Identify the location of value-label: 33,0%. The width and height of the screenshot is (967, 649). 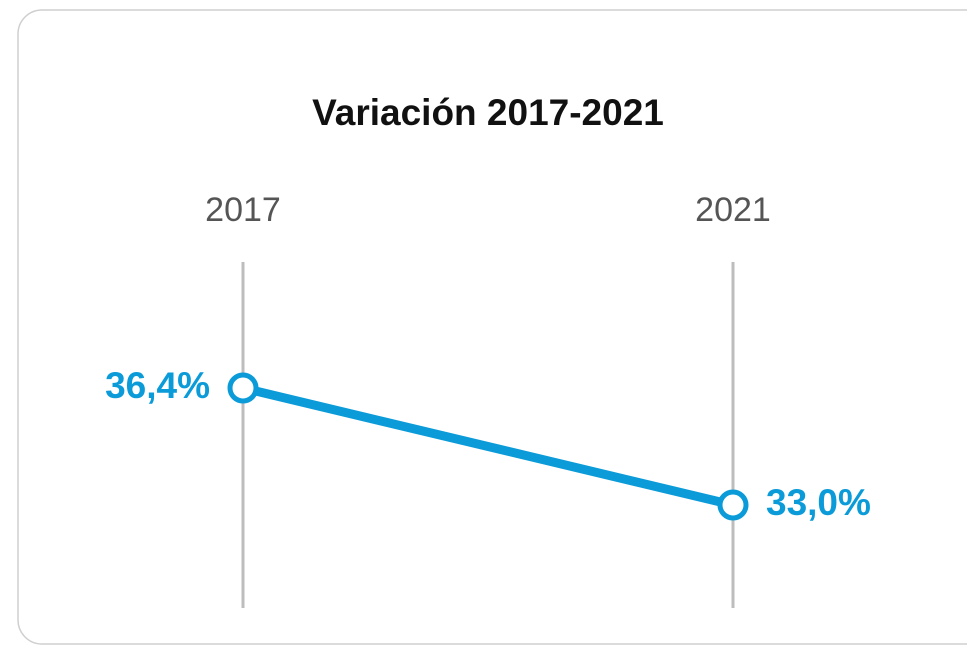
(818, 502).